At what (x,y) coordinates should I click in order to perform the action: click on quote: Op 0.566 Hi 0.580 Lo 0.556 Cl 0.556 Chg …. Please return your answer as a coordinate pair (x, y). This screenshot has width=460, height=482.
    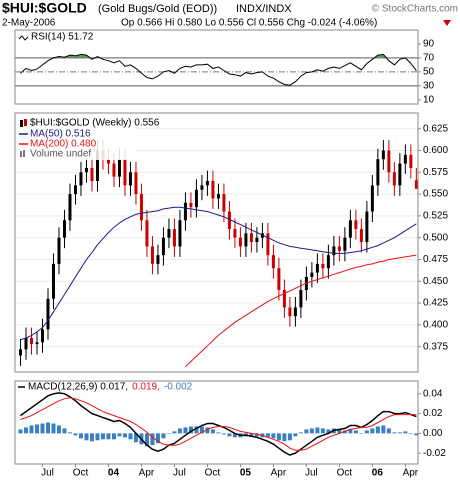
    Looking at the image, I should click on (249, 23).